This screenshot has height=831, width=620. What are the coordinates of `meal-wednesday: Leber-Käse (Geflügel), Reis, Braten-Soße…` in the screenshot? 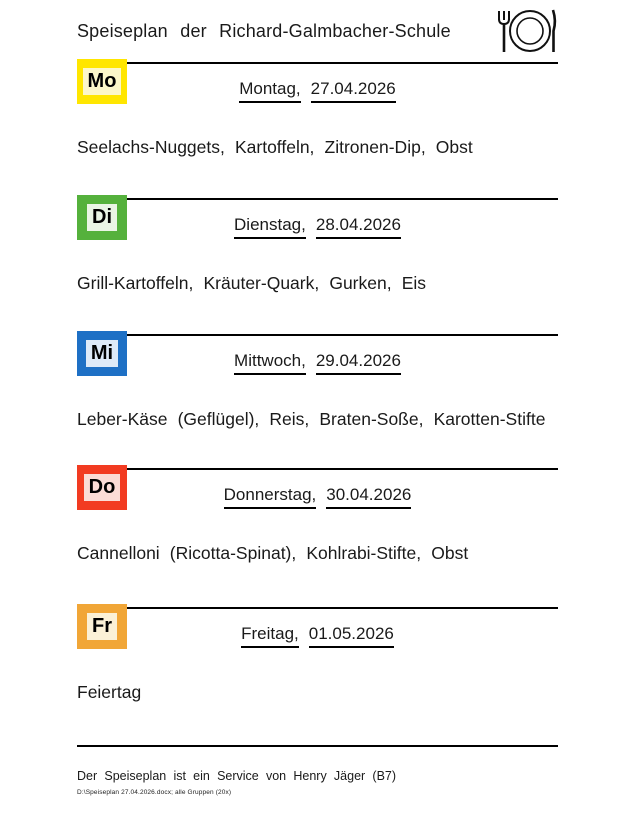 It's located at (311, 419).